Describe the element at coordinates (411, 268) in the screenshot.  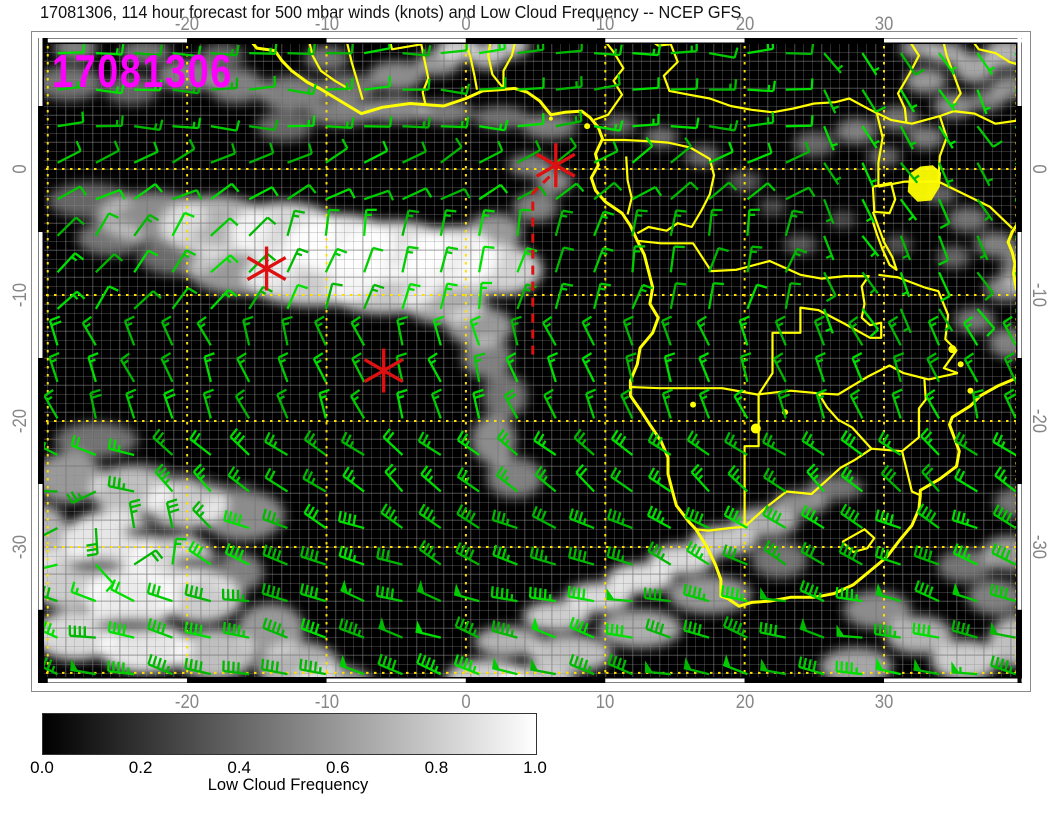
I see `red-markers` at that location.